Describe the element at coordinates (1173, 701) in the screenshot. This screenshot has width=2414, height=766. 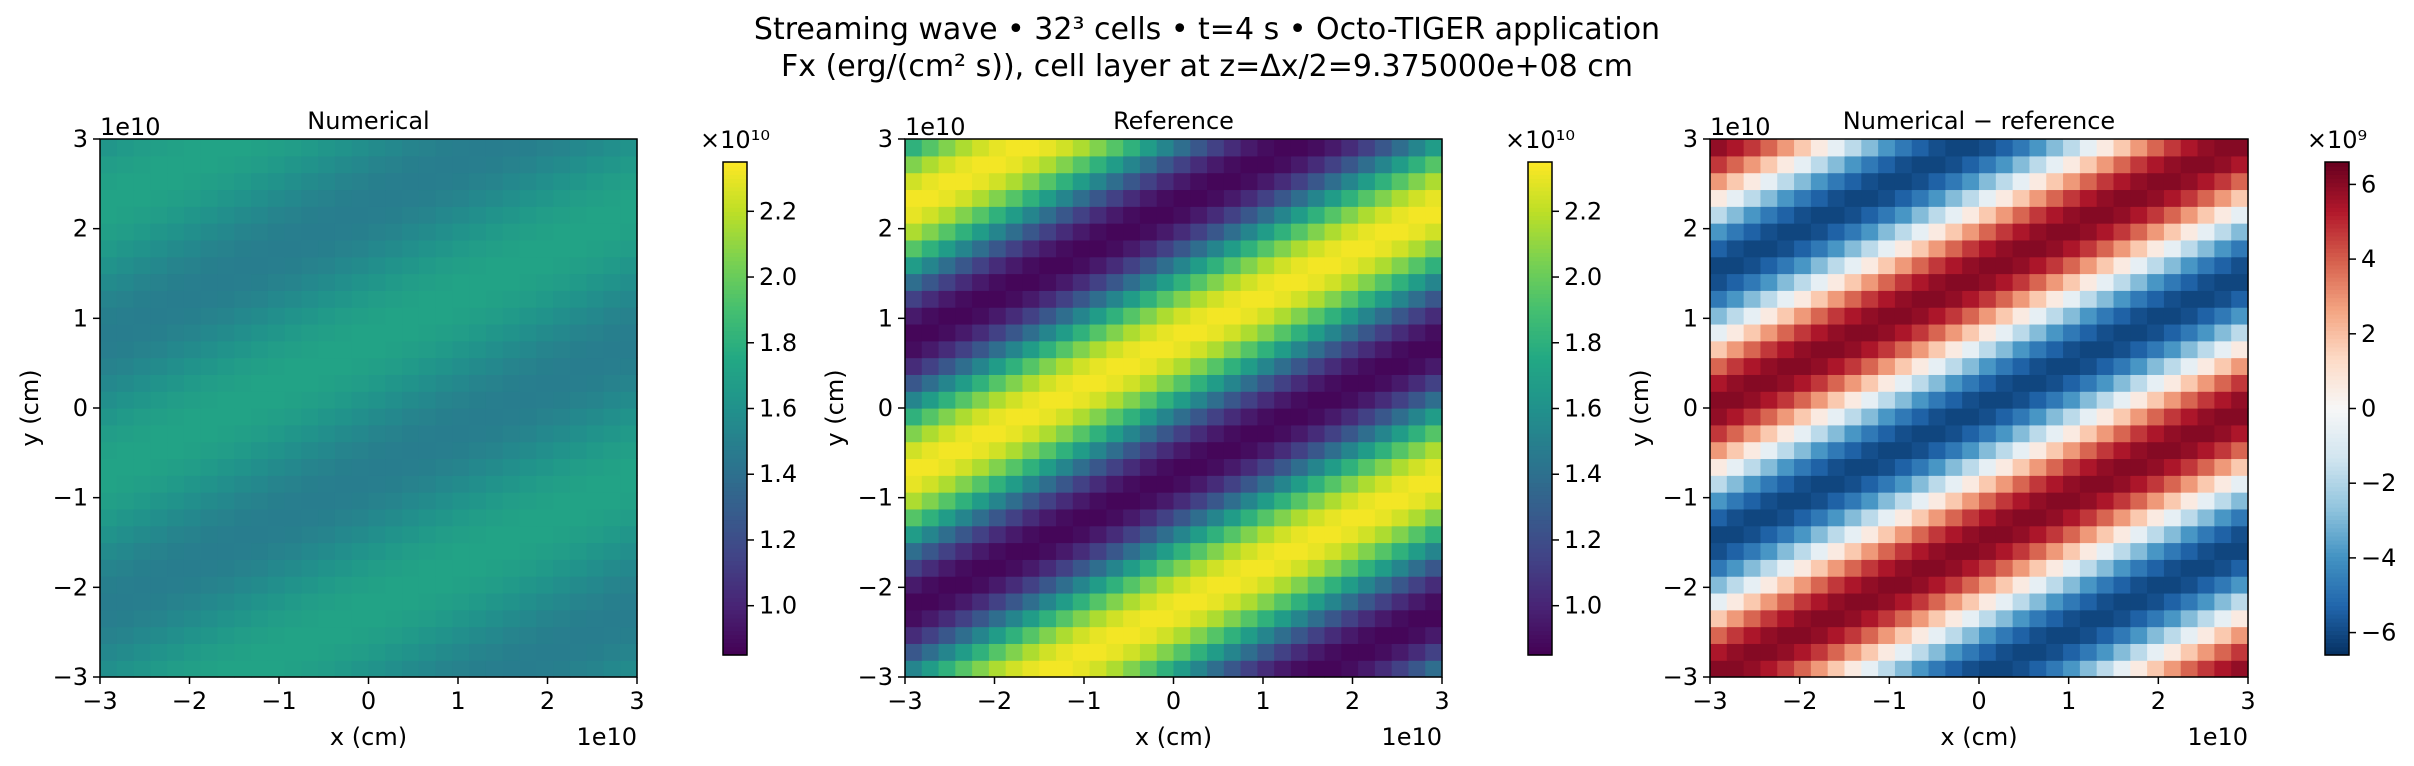
I see `x-tick-label: 0` at that location.